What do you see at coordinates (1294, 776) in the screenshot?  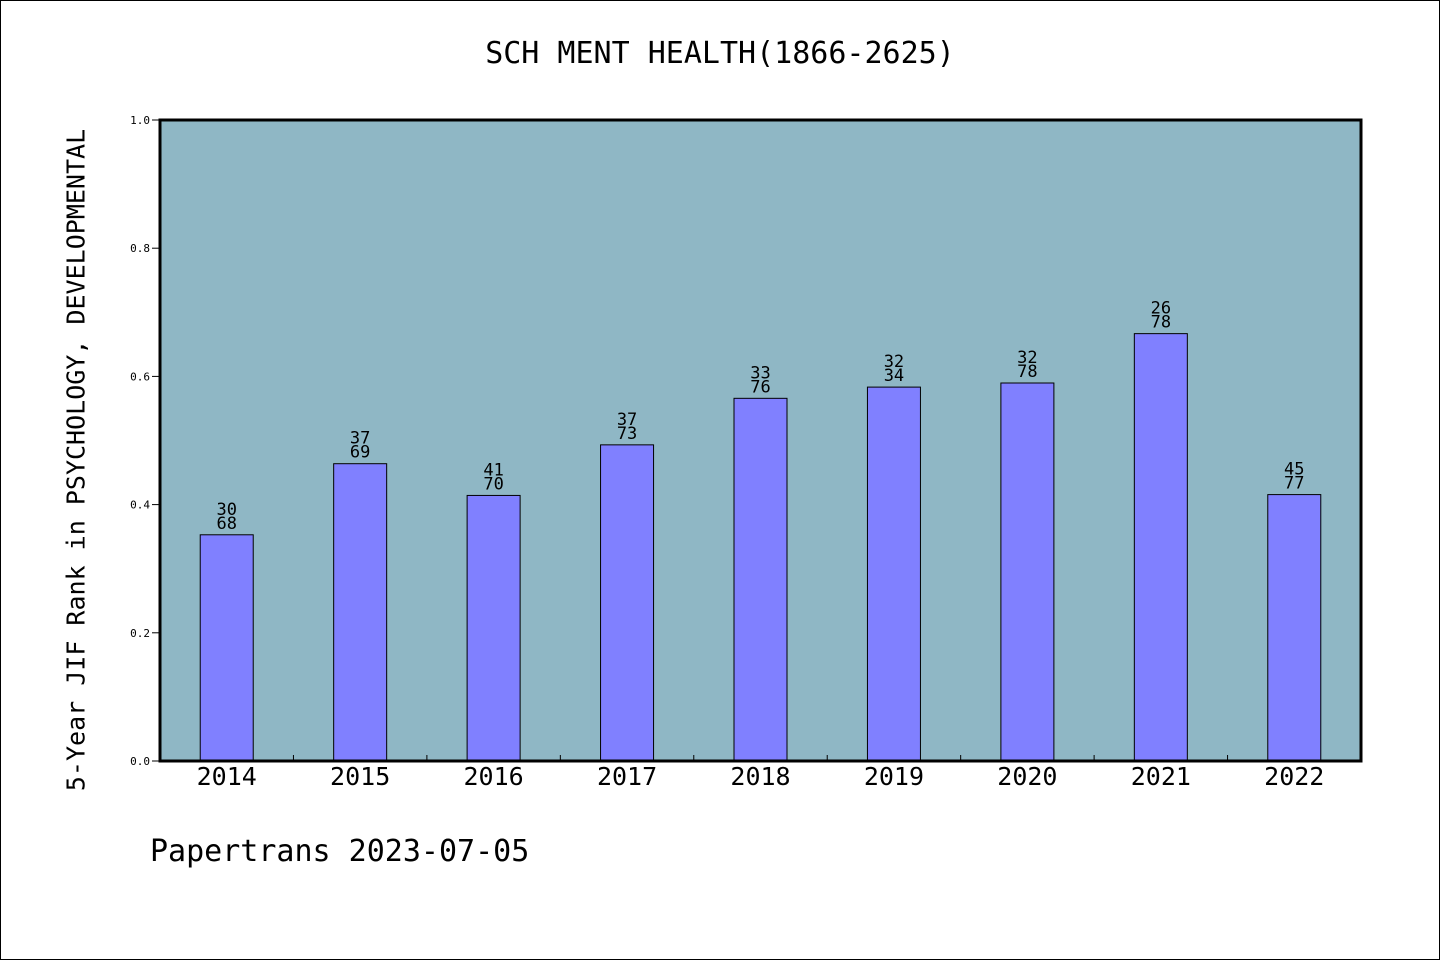 I see `x-tick-label-2022: 2022` at bounding box center [1294, 776].